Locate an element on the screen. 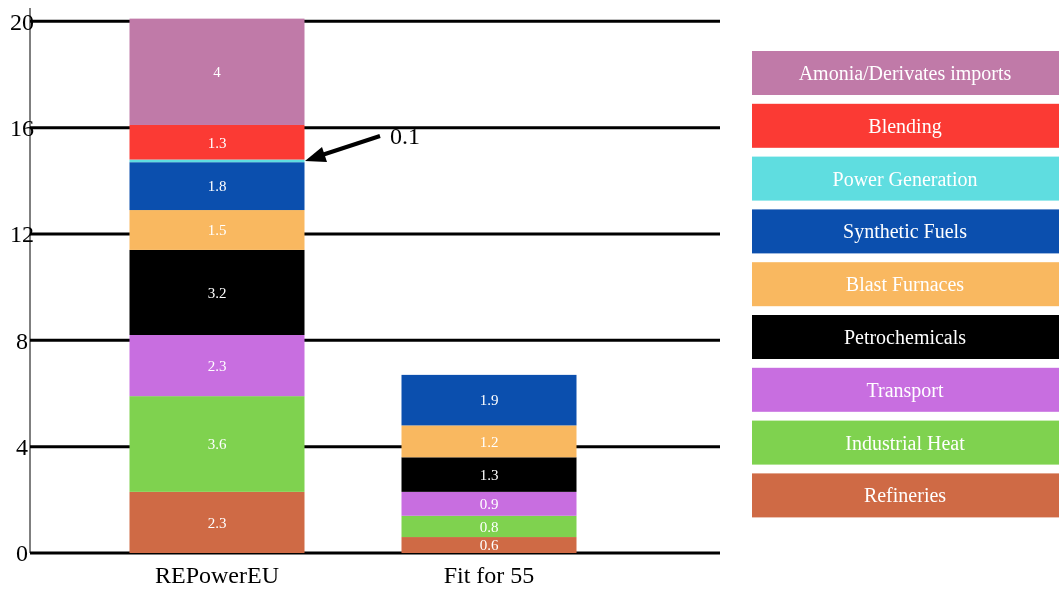 This screenshot has width=1059, height=598. text: Synthetic Fuels is located at coordinates (905, 232).